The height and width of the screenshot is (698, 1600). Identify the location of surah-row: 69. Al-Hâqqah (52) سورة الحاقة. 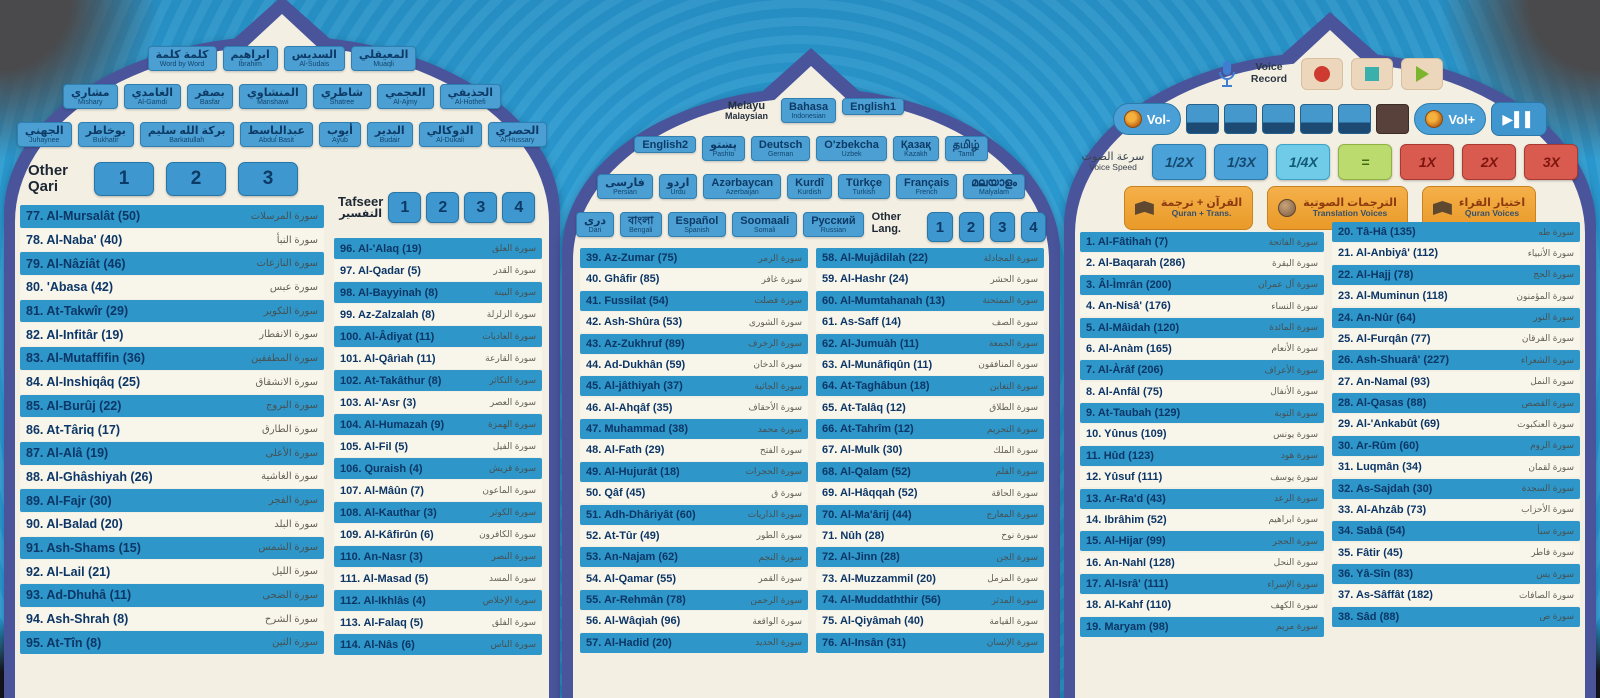
(930, 493).